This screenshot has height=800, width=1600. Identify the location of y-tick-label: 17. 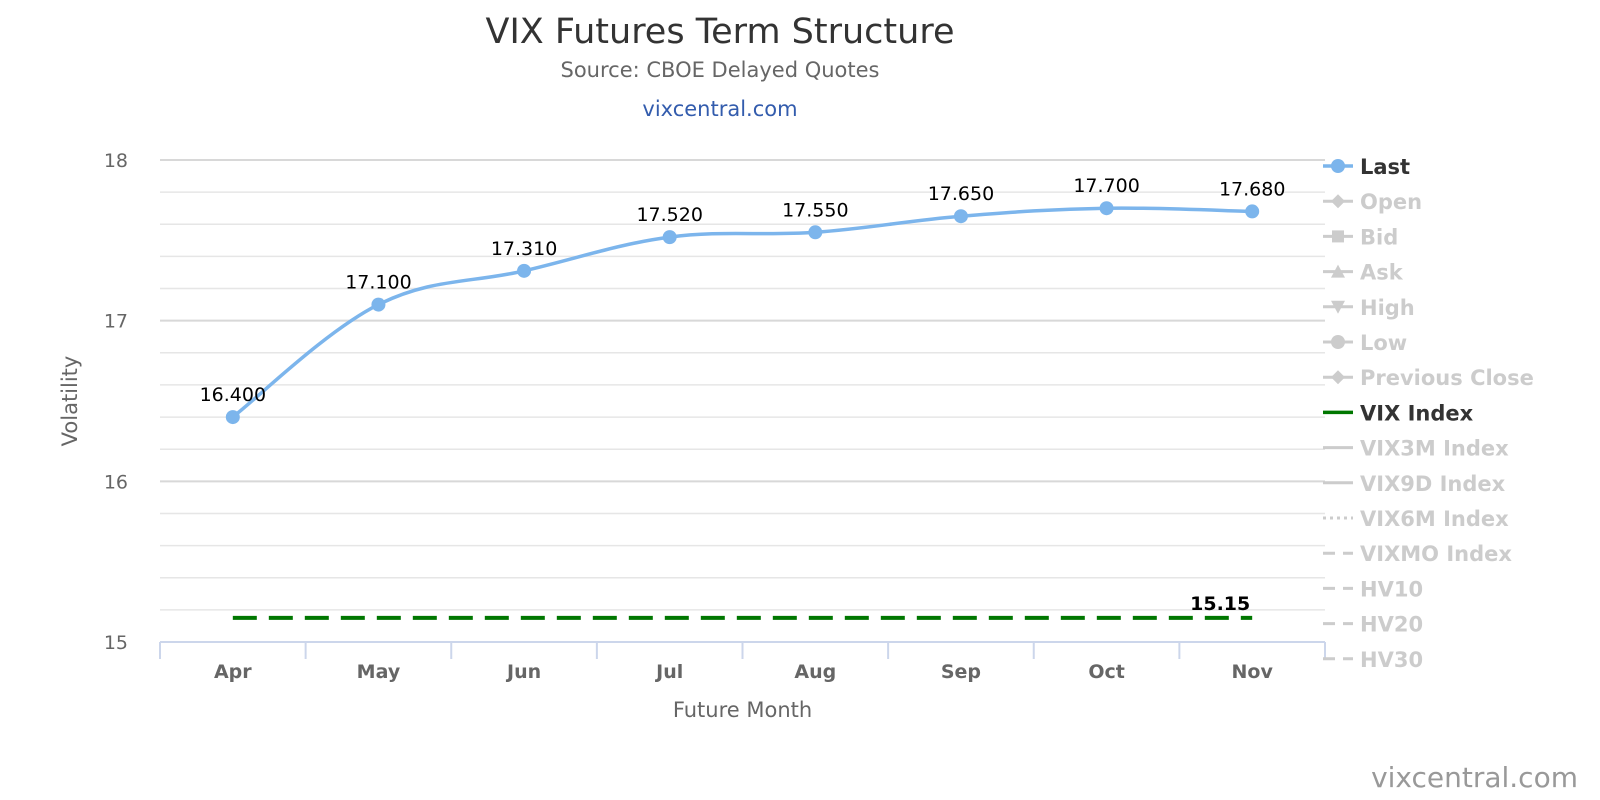
(116, 322).